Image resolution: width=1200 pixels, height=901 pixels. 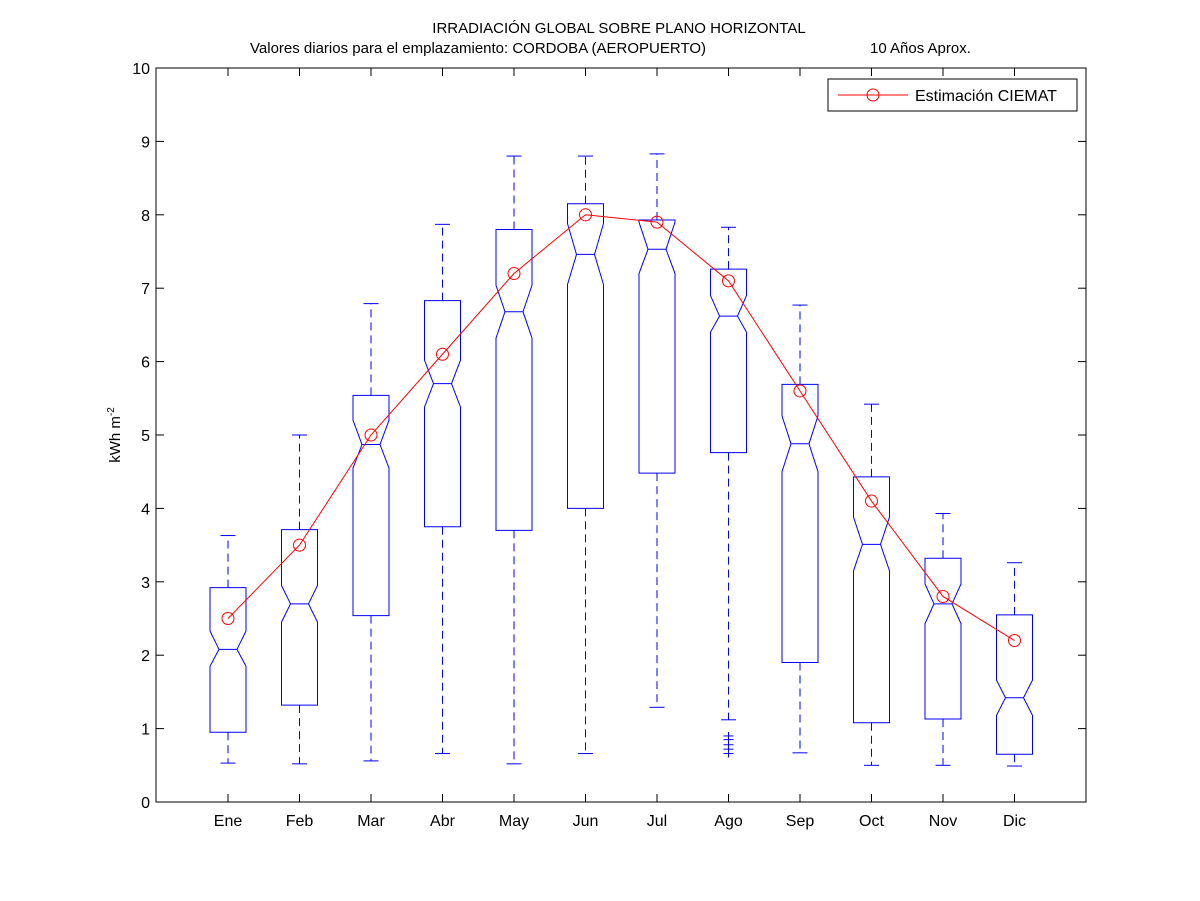 What do you see at coordinates (145, 583) in the screenshot?
I see `y-tick-label: 3` at bounding box center [145, 583].